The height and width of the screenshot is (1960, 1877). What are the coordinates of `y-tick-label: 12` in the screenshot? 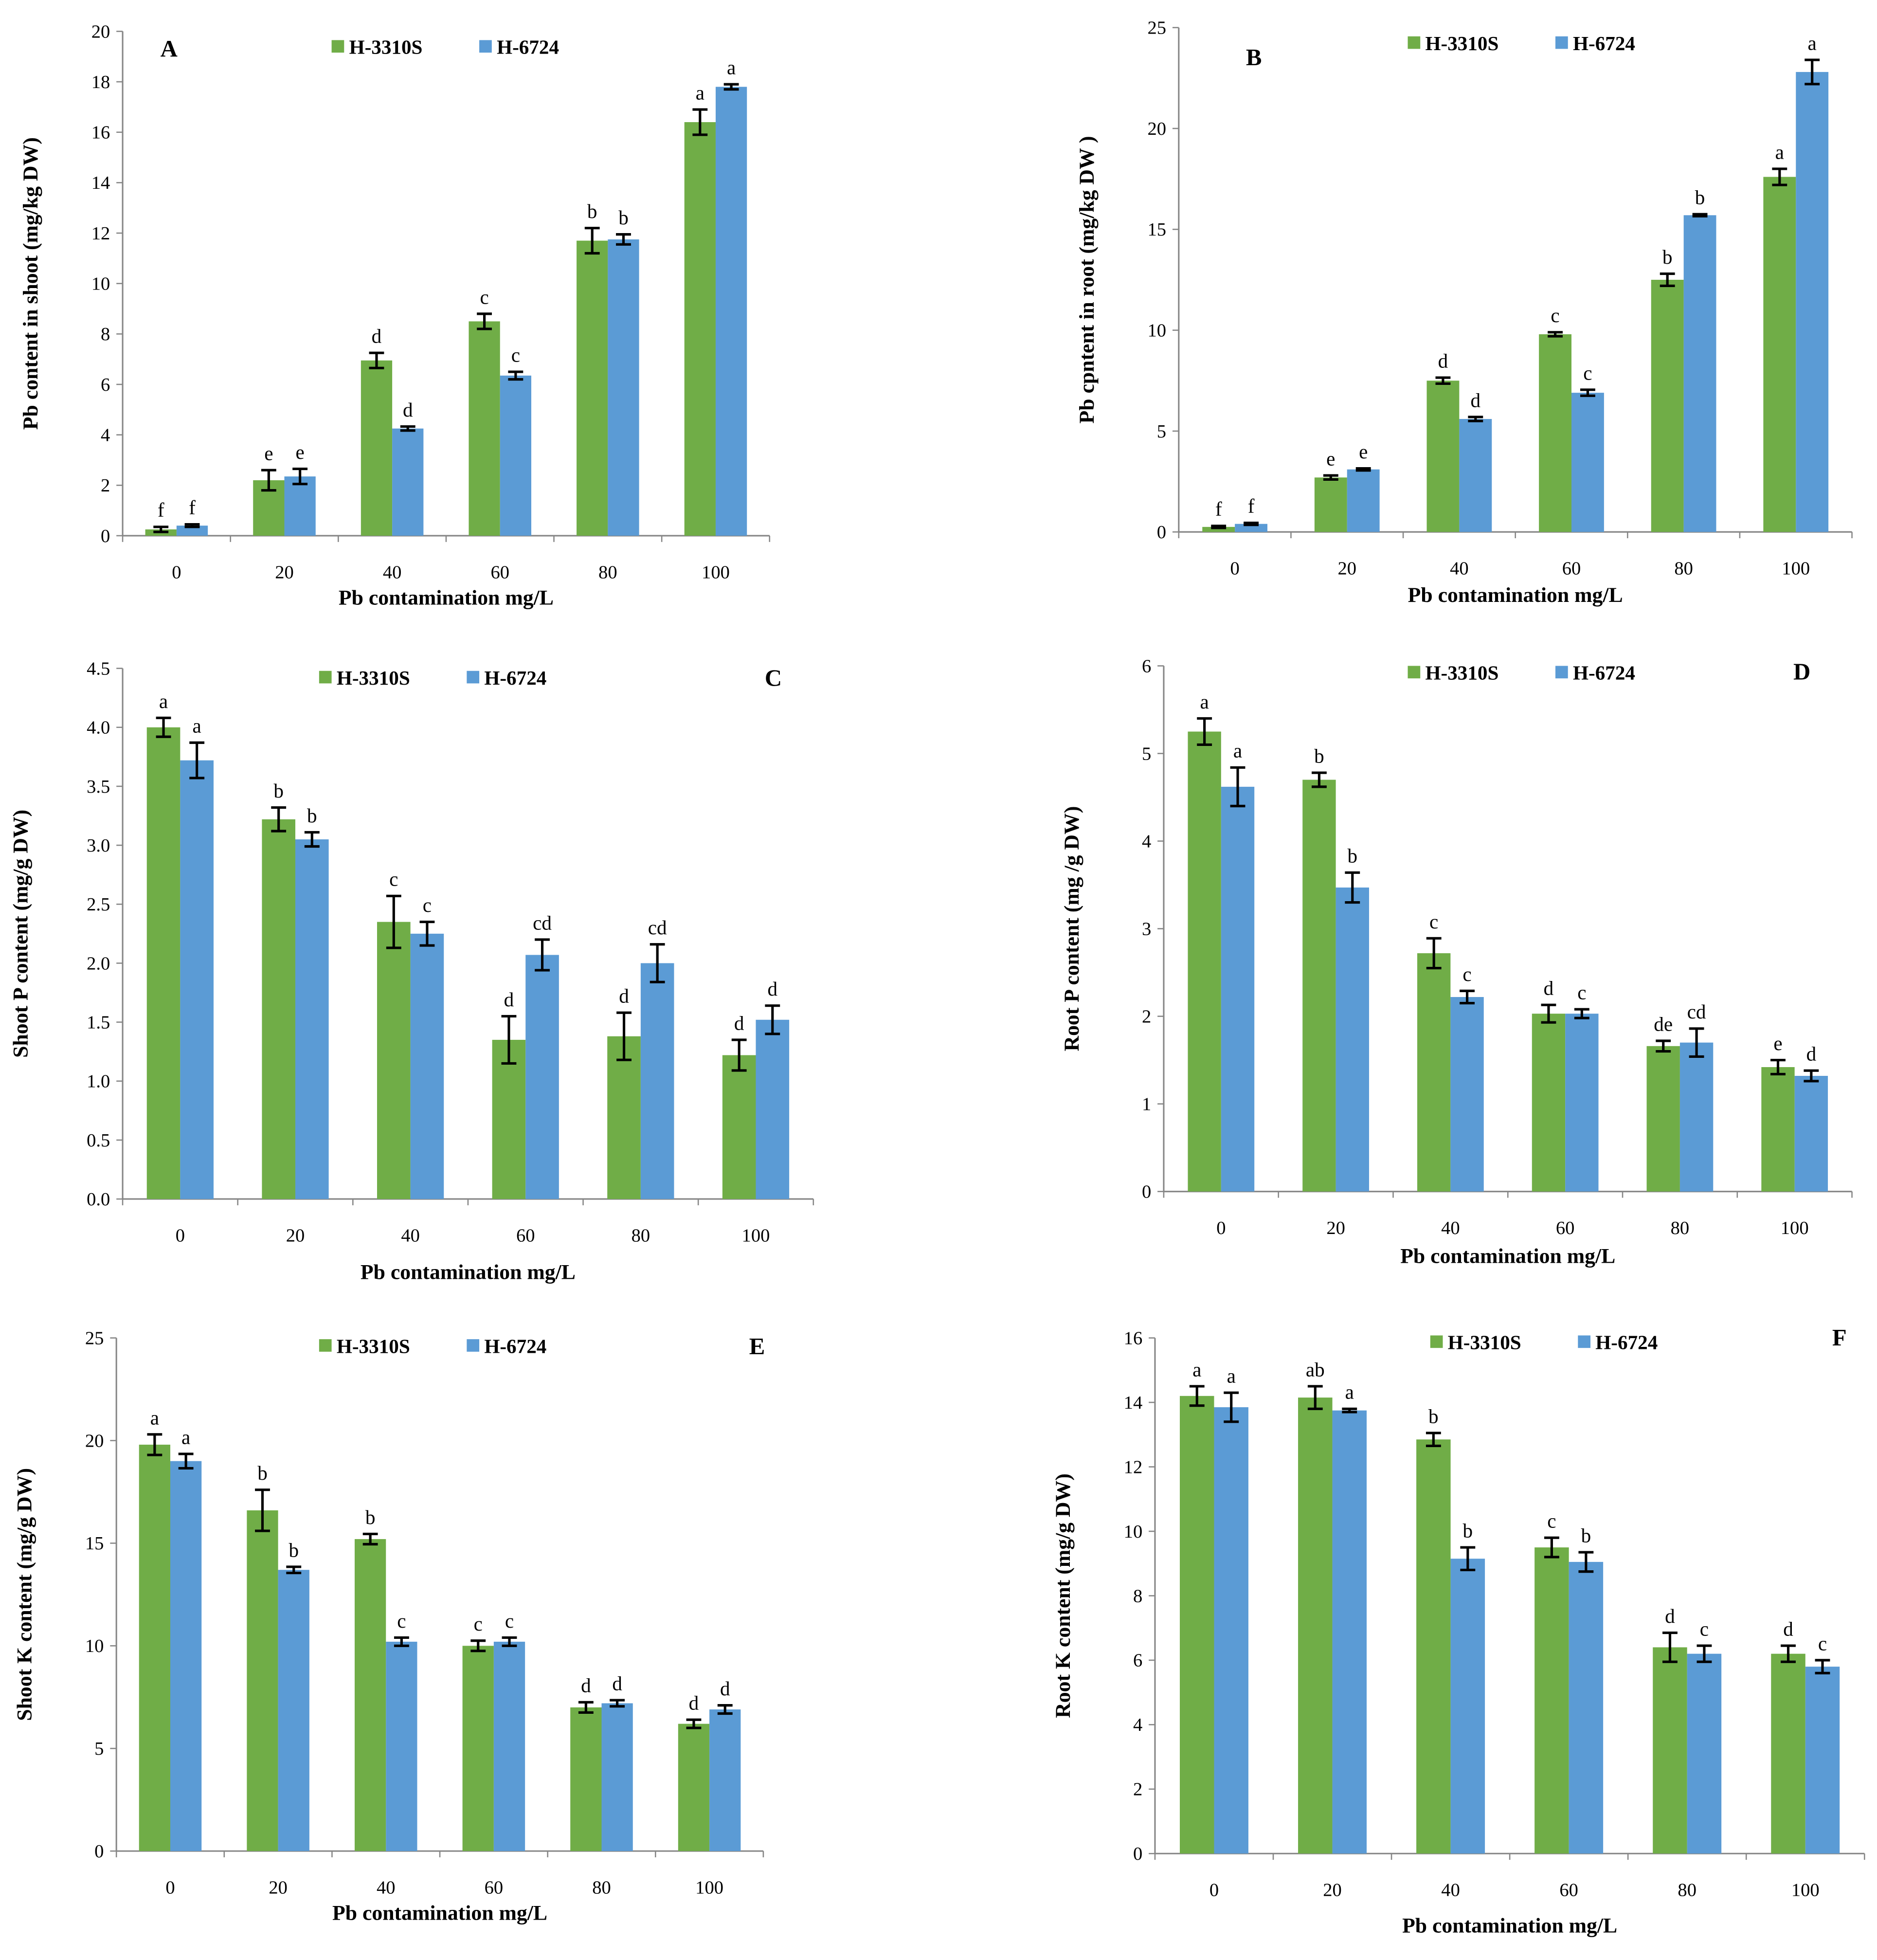 It's located at (100, 233).